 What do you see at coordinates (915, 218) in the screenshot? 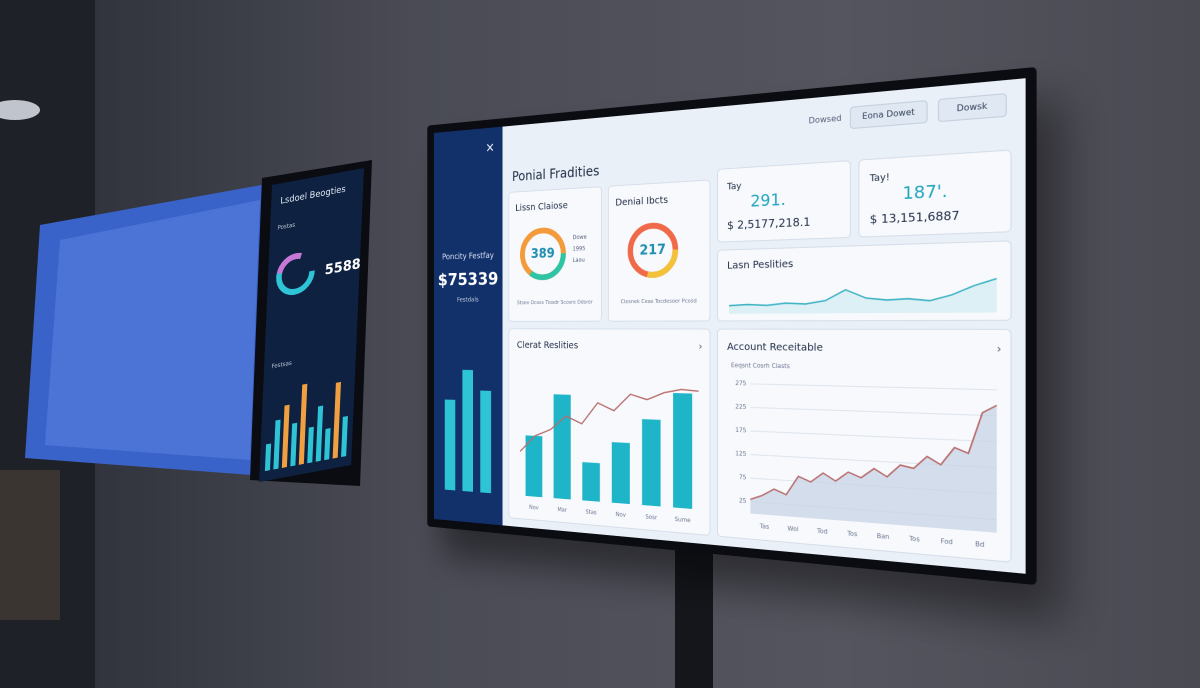
I see `card-amount: $ 13,151,6887` at bounding box center [915, 218].